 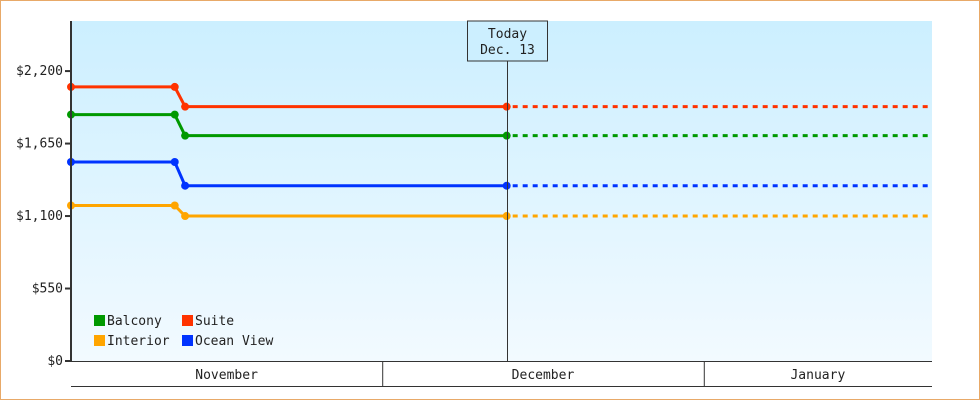 I want to click on today-marker: Today Dec. 13, so click(x=507, y=190).